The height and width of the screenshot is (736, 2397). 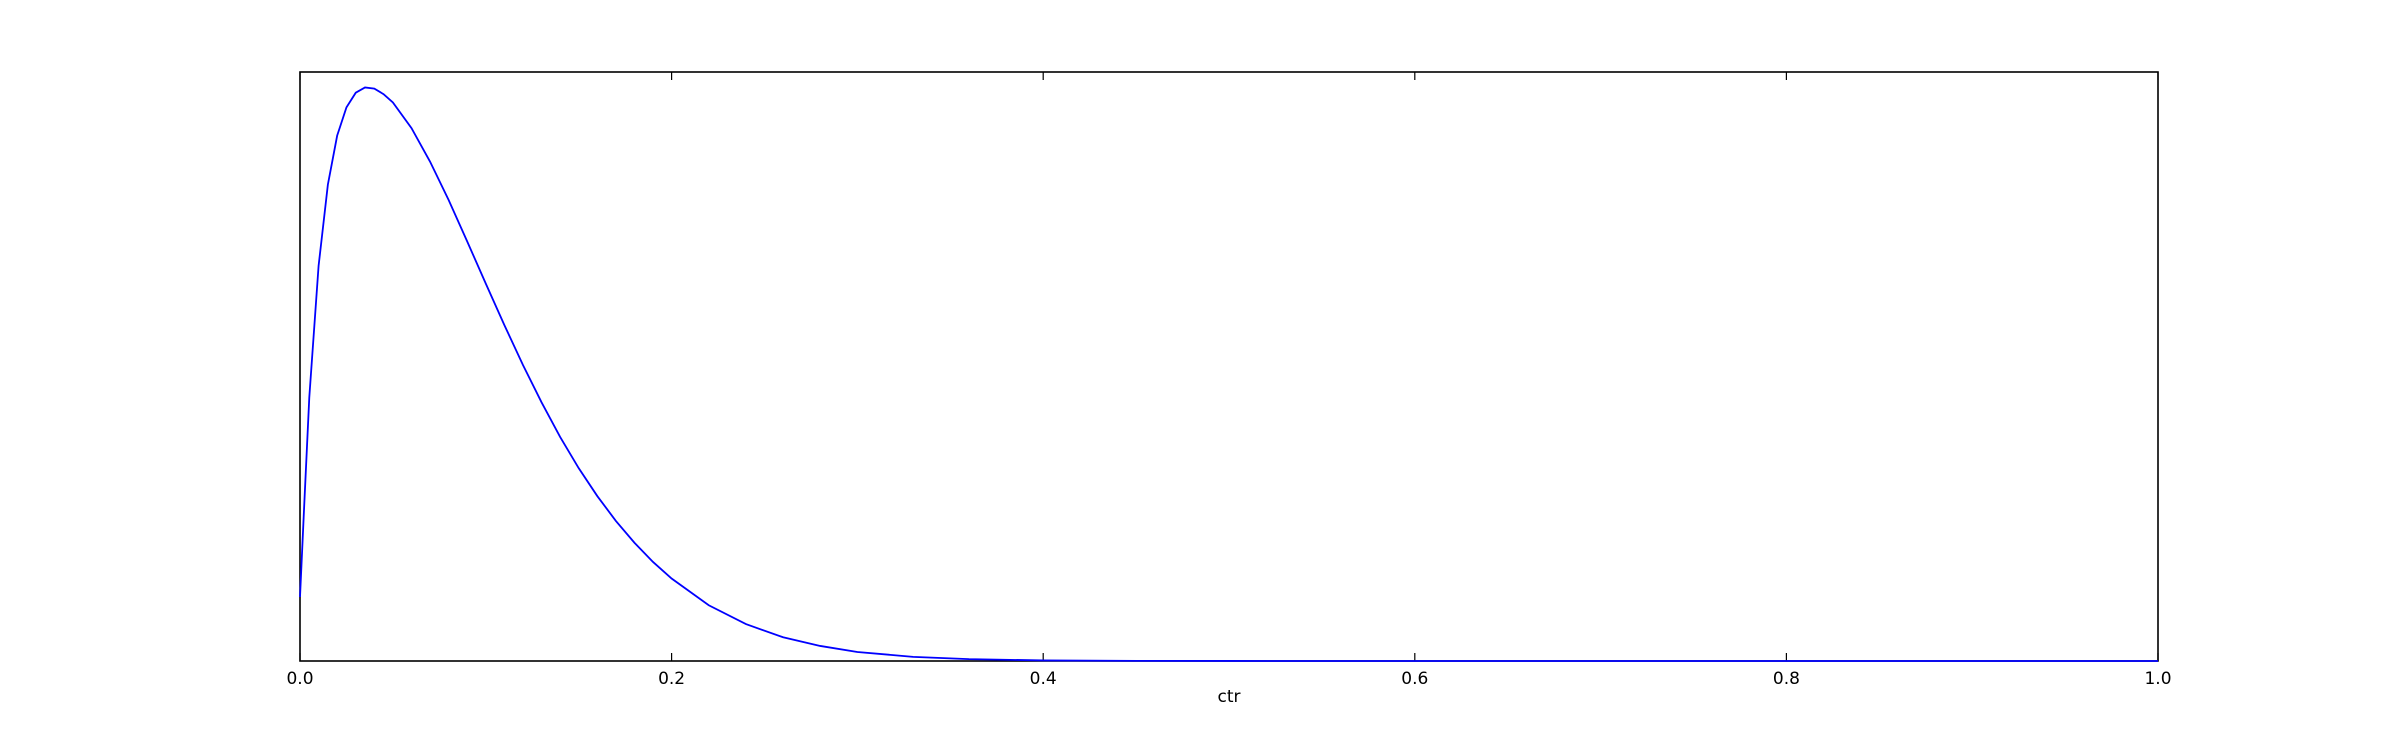 I want to click on x-tick-label: 0.4, so click(x=1043, y=679).